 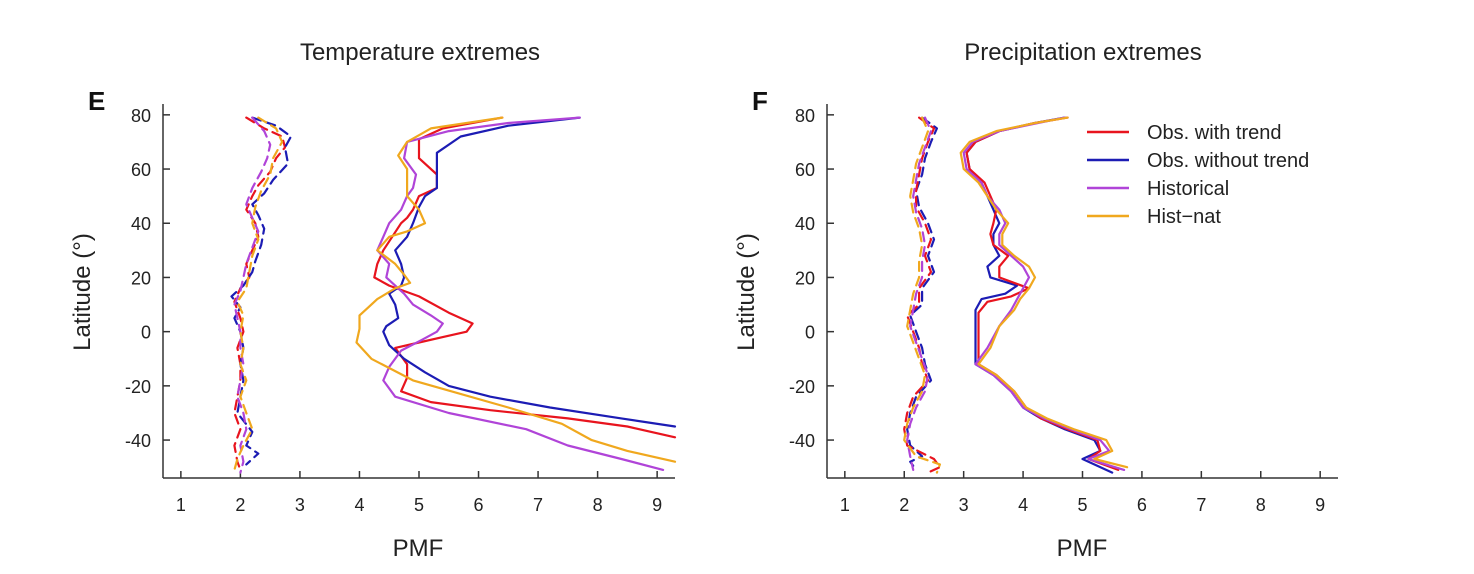 I want to click on legend-label: Historical, so click(x=1188, y=189).